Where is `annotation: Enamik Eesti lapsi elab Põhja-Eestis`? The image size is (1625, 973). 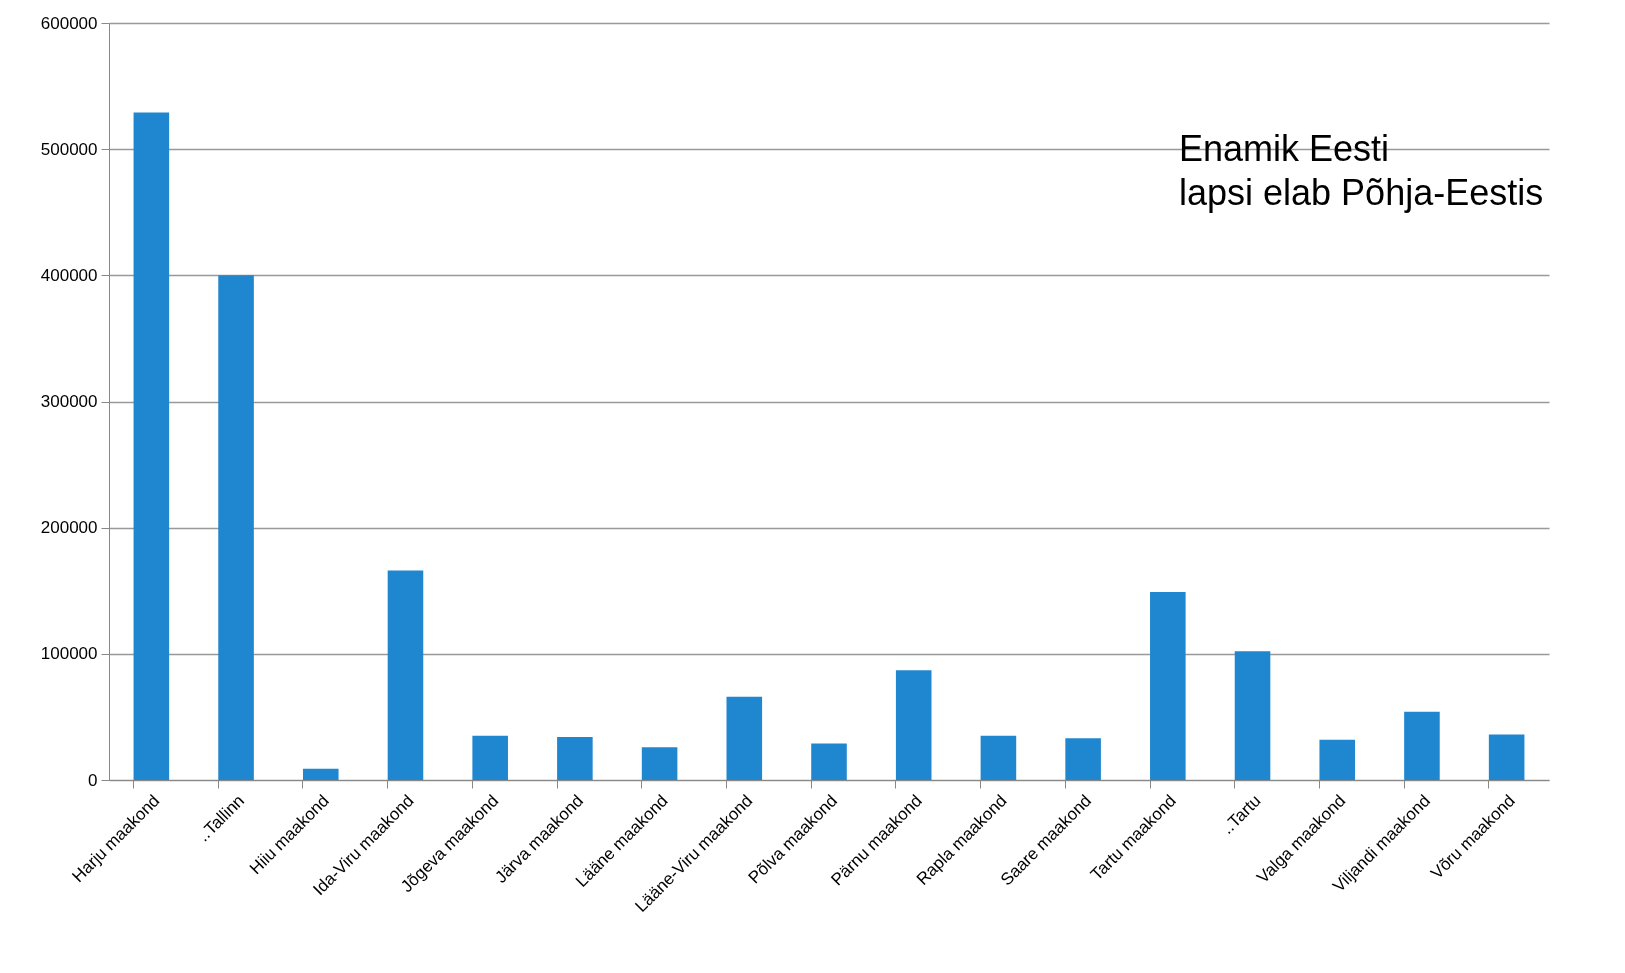 annotation: Enamik Eesti lapsi elab Põhja-Eestis is located at coordinates (1361, 170).